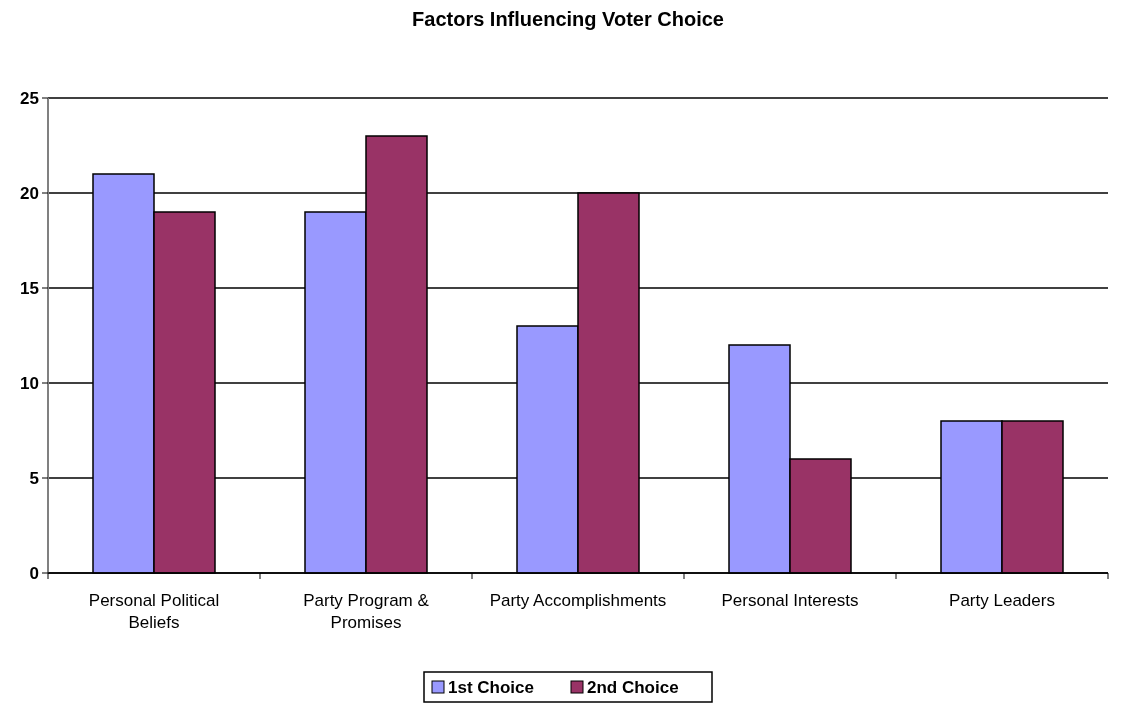 This screenshot has width=1136, height=710. Describe the element at coordinates (790, 600) in the screenshot. I see `x-tick-label: Personal Interests` at that location.